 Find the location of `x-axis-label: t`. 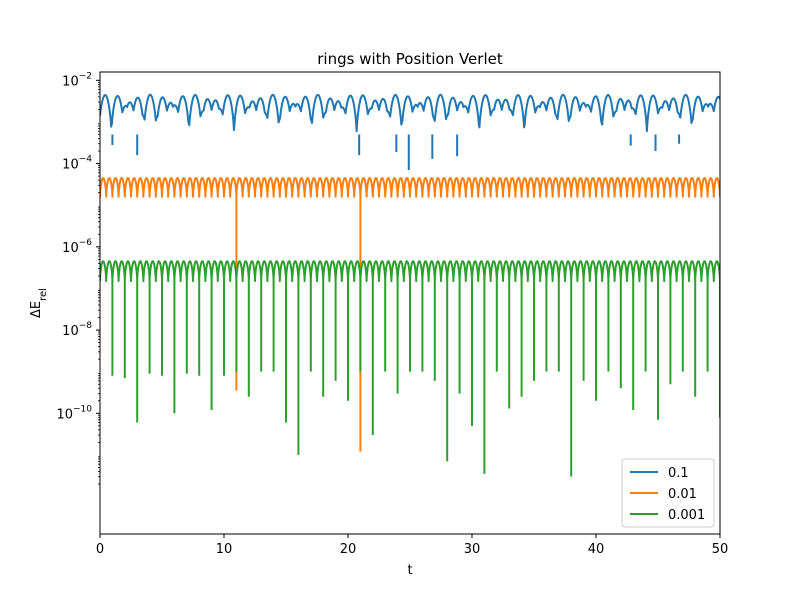

x-axis-label: t is located at coordinates (409, 570).